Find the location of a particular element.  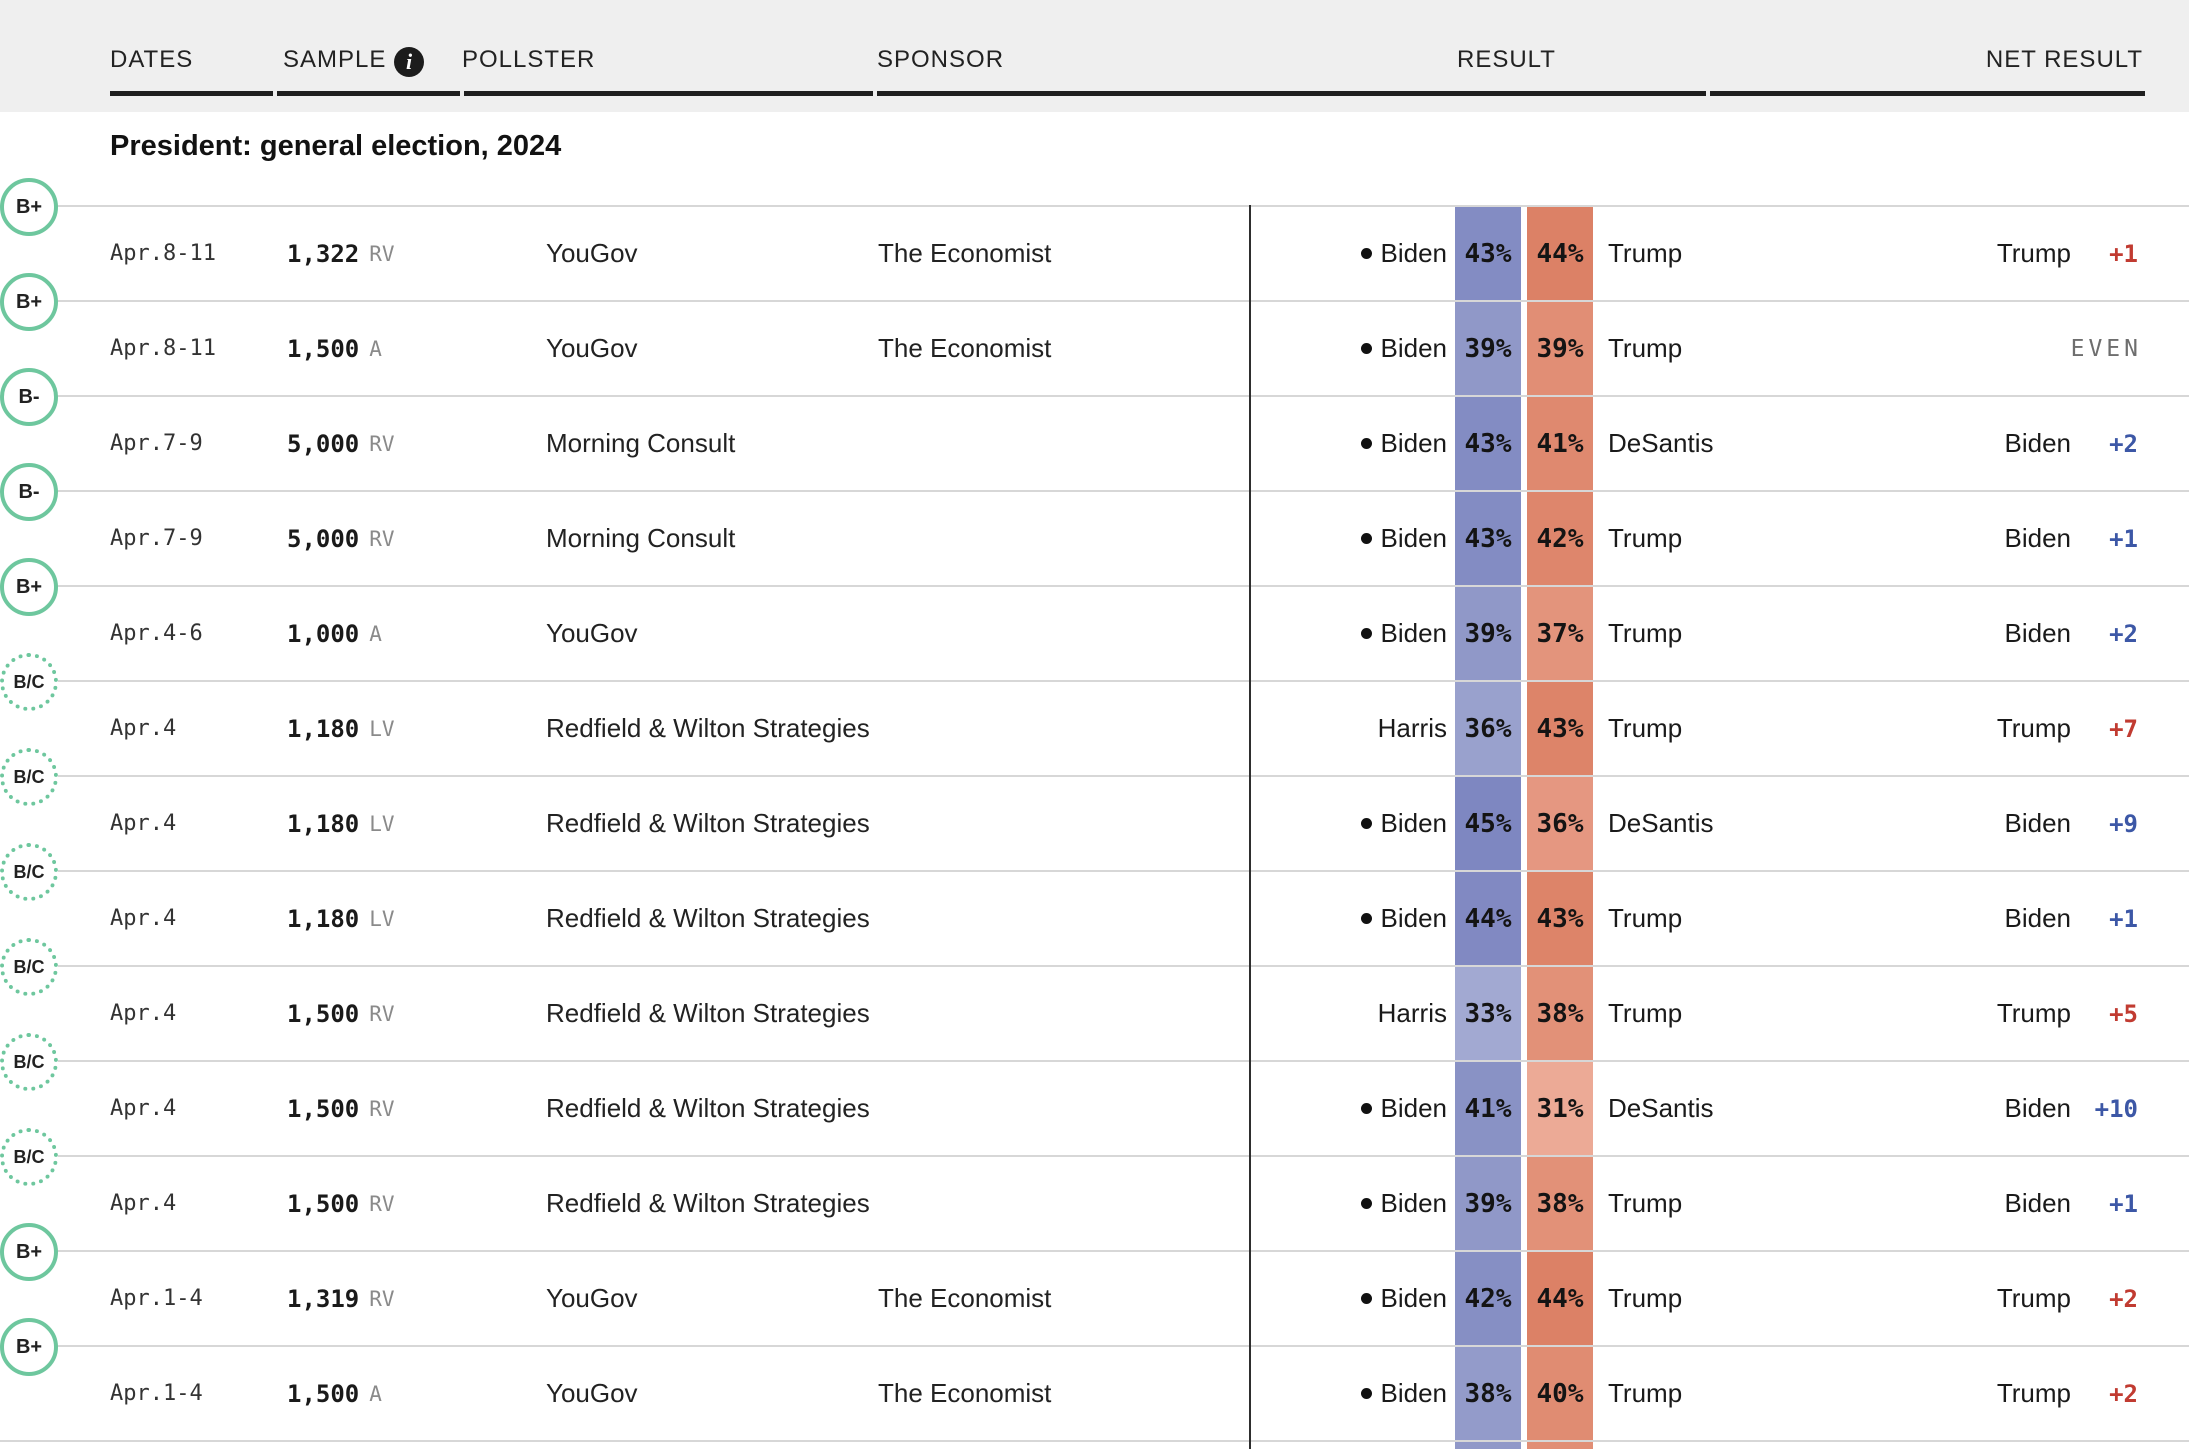

poll-sample-type: LV is located at coordinates (382, 728).